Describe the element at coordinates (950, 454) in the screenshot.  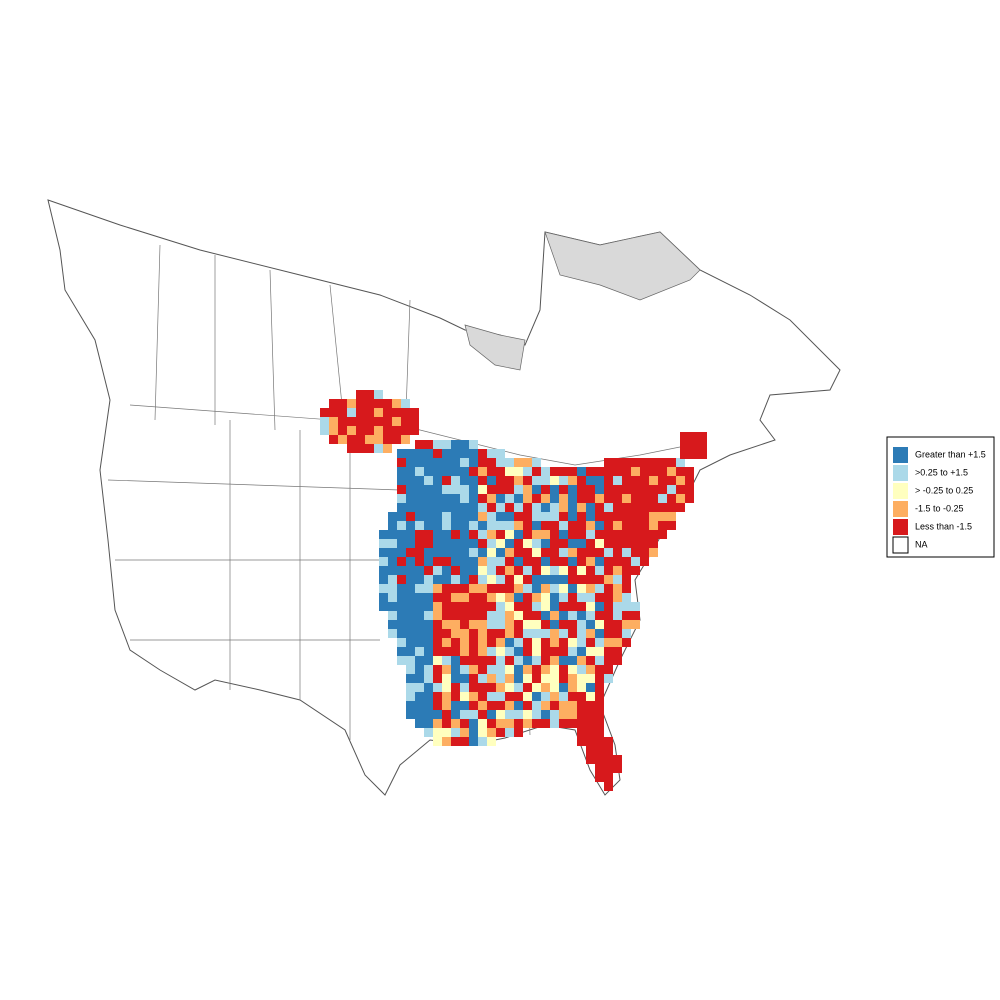
I see `legend-label: Greater than +1.5` at that location.